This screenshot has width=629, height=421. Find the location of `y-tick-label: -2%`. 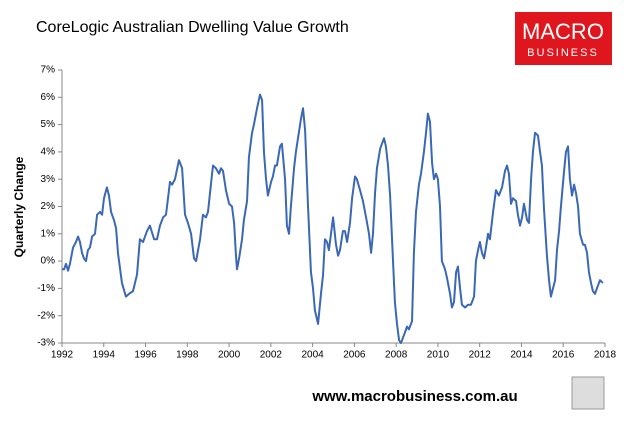

y-tick-label: -2% is located at coordinates (46, 315).